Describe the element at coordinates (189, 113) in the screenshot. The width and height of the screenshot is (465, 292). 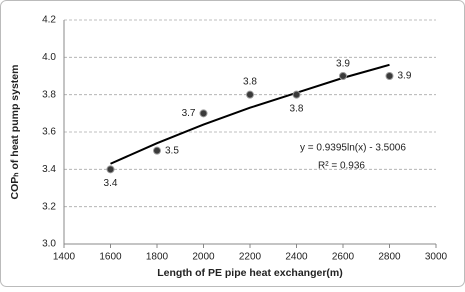
I see `data-label: 3.7` at that location.